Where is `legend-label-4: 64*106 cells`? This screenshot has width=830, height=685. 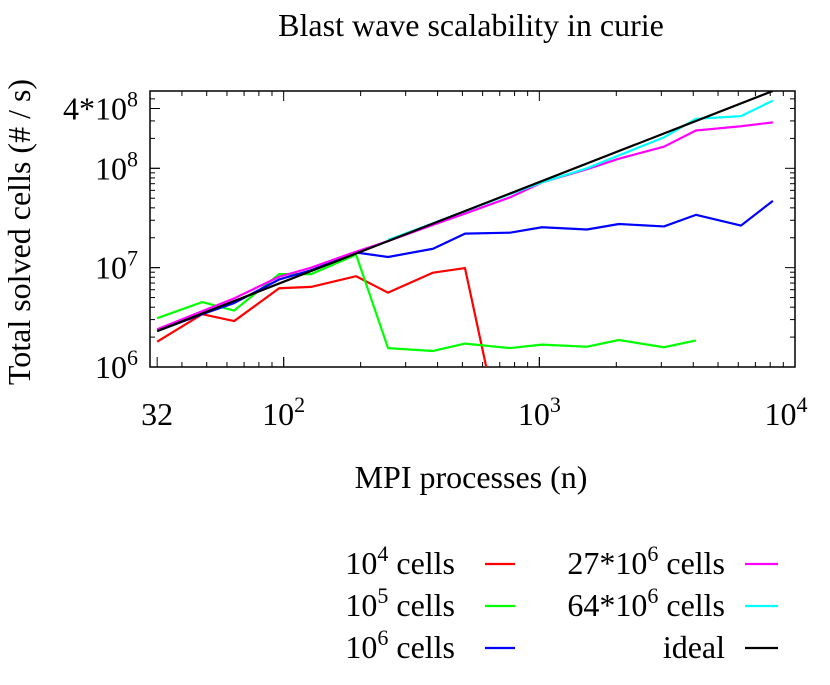
legend-label-4: 64*106 cells is located at coordinates (646, 603).